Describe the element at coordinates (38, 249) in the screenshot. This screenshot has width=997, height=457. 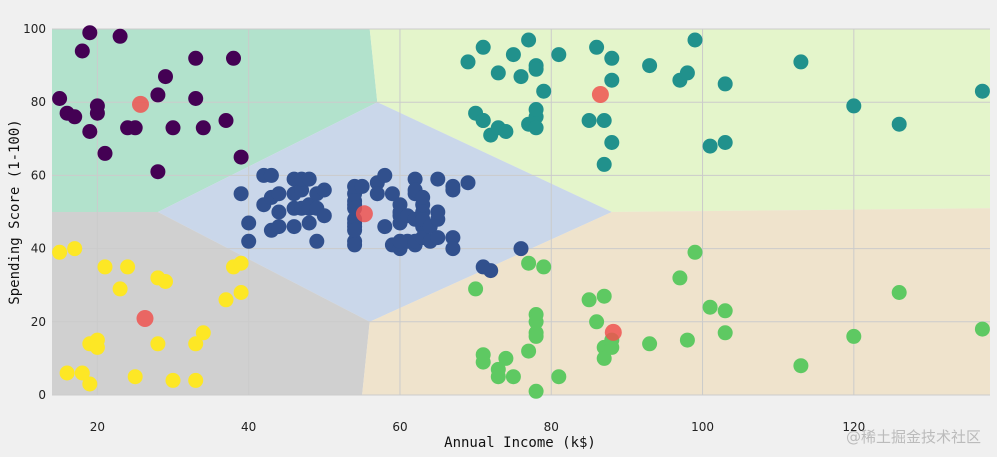
I see `y-tick-label: 40` at that location.